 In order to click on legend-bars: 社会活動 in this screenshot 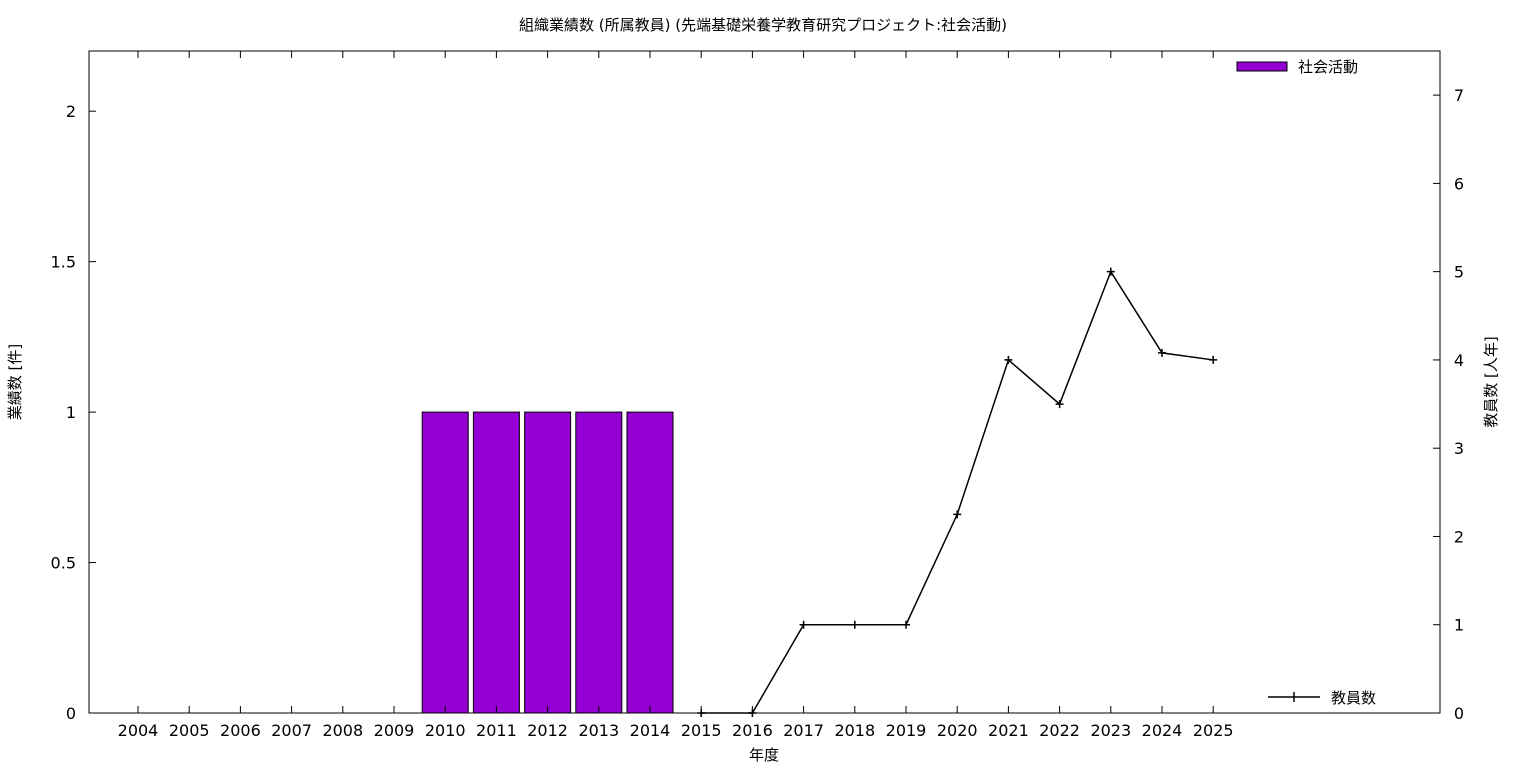, I will do `click(1297, 67)`.